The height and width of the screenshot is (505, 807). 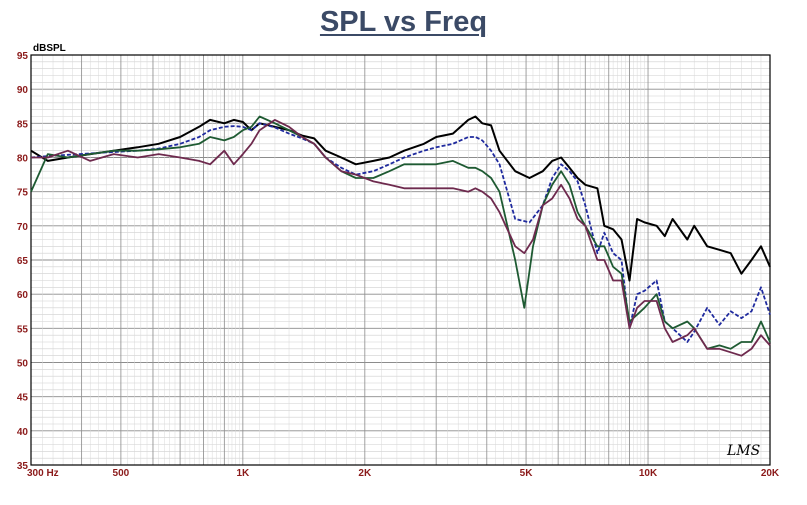 What do you see at coordinates (49, 48) in the screenshot?
I see `y-axis-label: dBSPL` at bounding box center [49, 48].